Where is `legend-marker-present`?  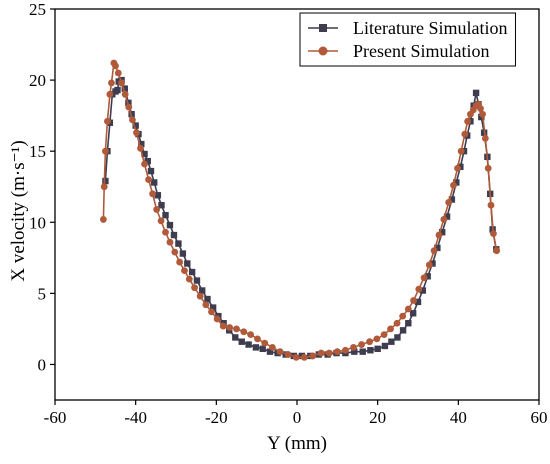 legend-marker-present is located at coordinates (323, 51).